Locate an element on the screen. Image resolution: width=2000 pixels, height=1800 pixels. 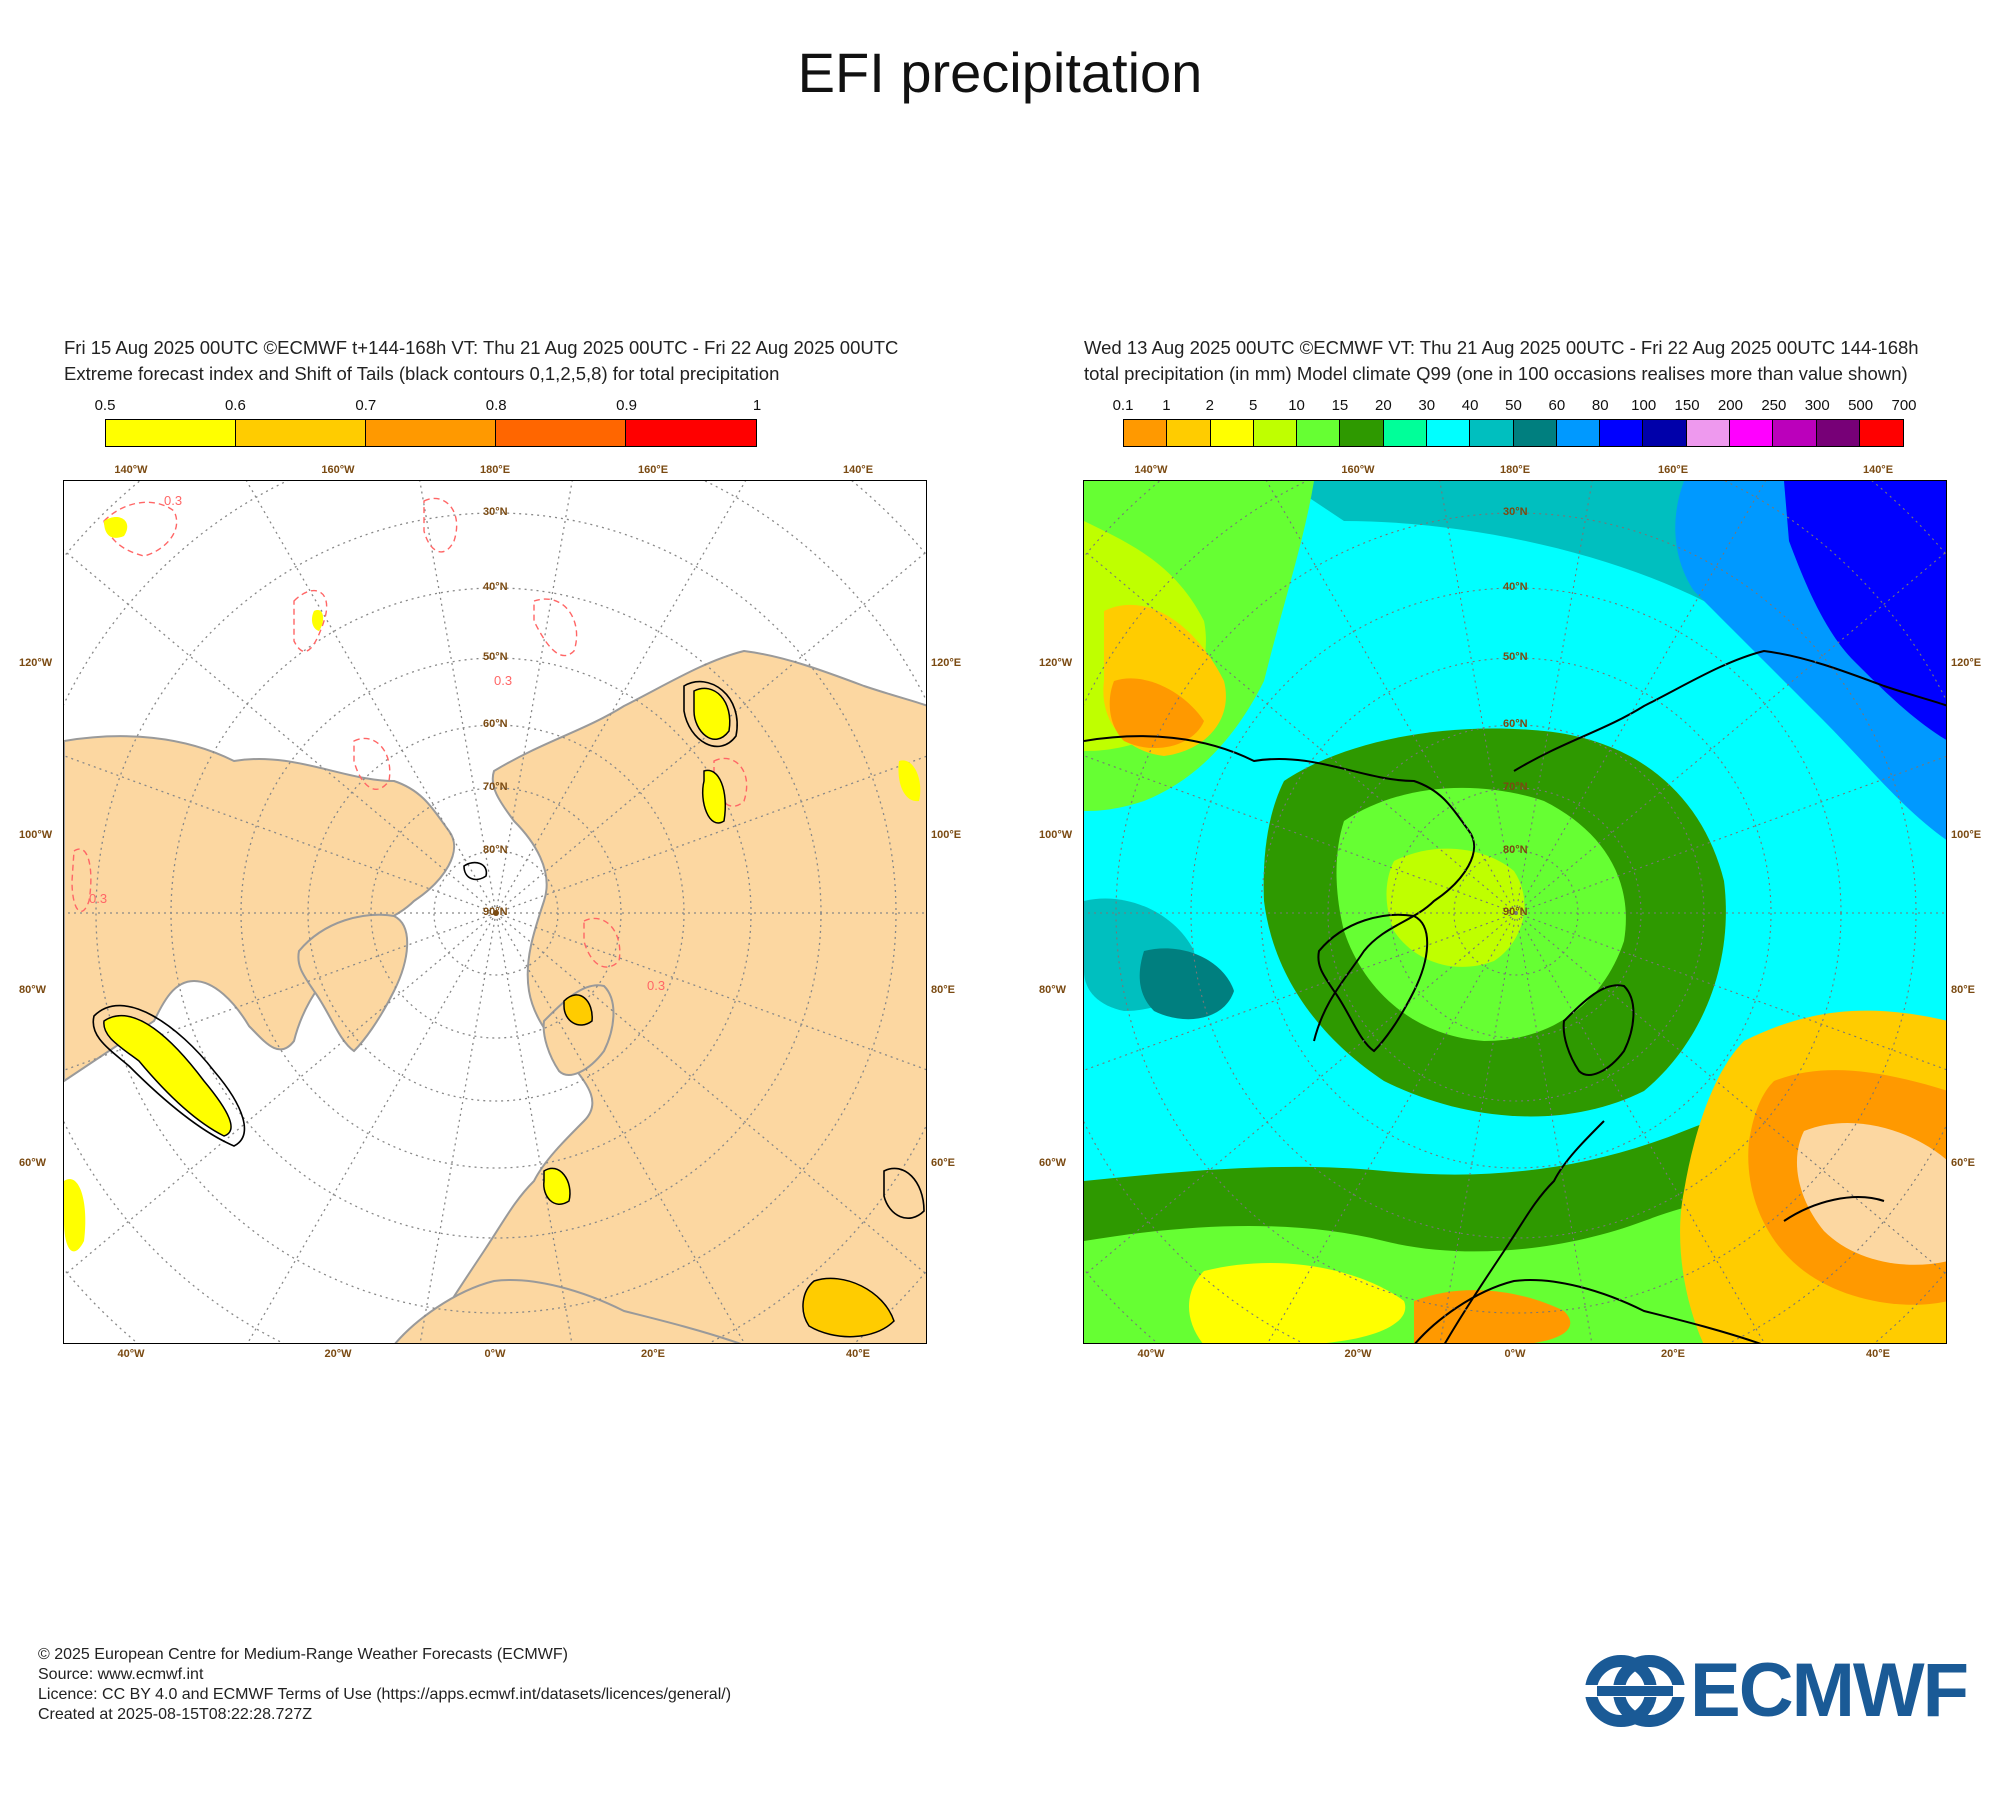
legend-tick-label: 700 is located at coordinates (1904, 405).